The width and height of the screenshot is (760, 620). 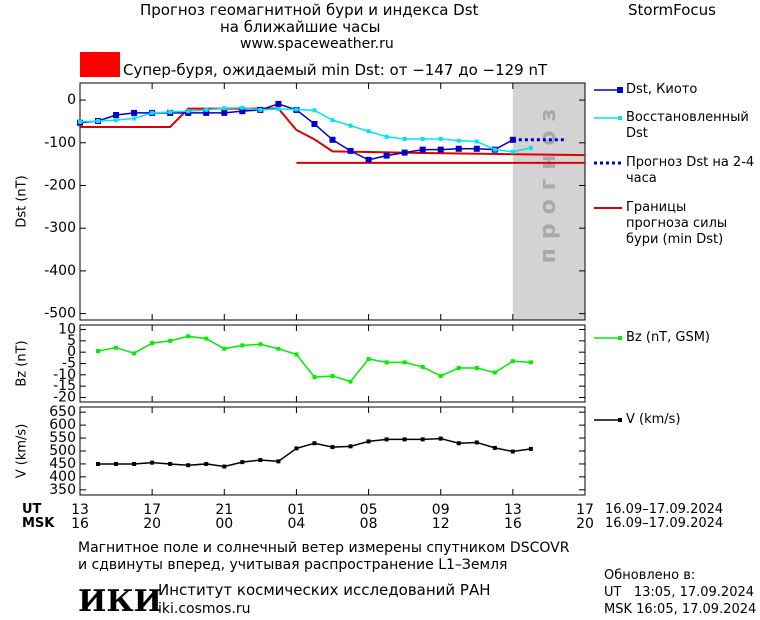 What do you see at coordinates (22, 201) in the screenshot?
I see `y-axis-label: Dst (nT)` at bounding box center [22, 201].